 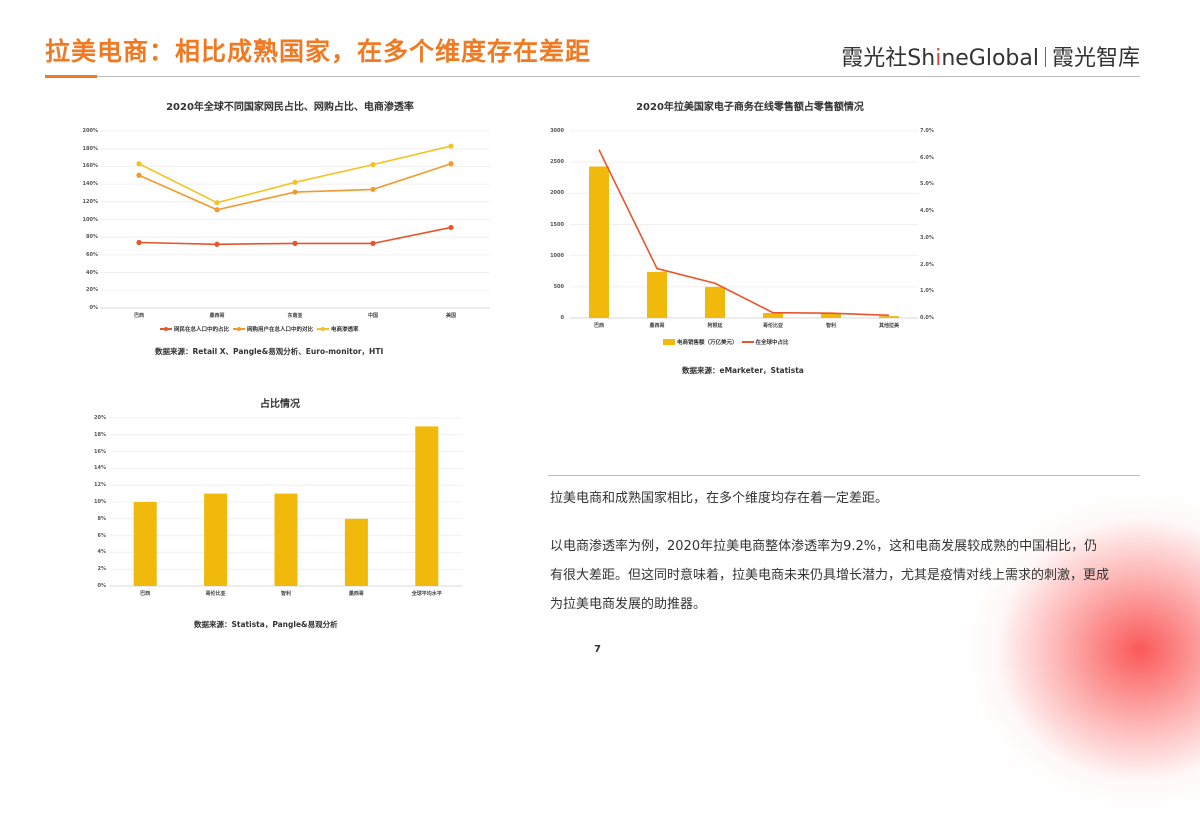 What do you see at coordinates (90, 131) in the screenshot?
I see `y-tick-label: 200%` at bounding box center [90, 131].